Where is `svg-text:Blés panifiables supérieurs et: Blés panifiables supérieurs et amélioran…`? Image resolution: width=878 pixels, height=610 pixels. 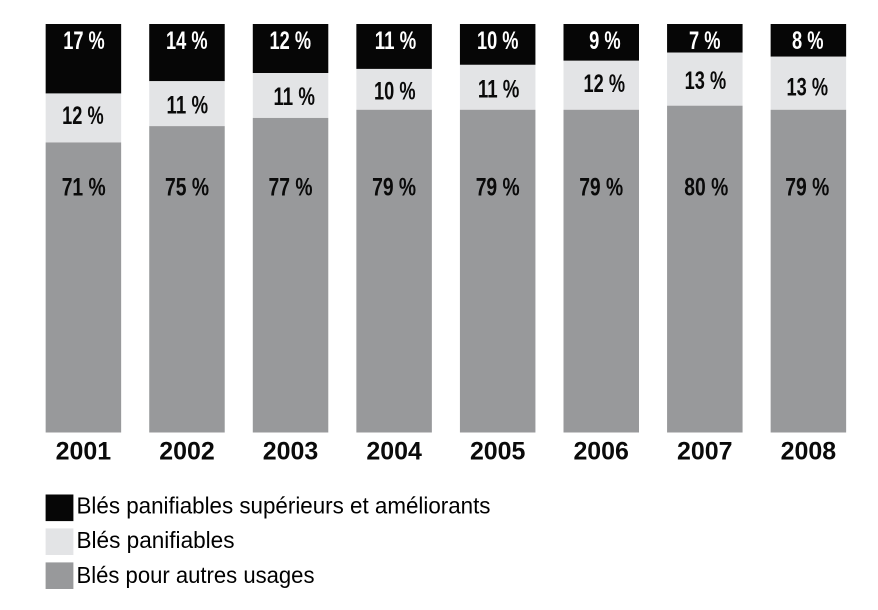 svg-text:Blés panifiables supérieurs et: Blés panifiables supérieurs et amélioran… is located at coordinates (284, 505).